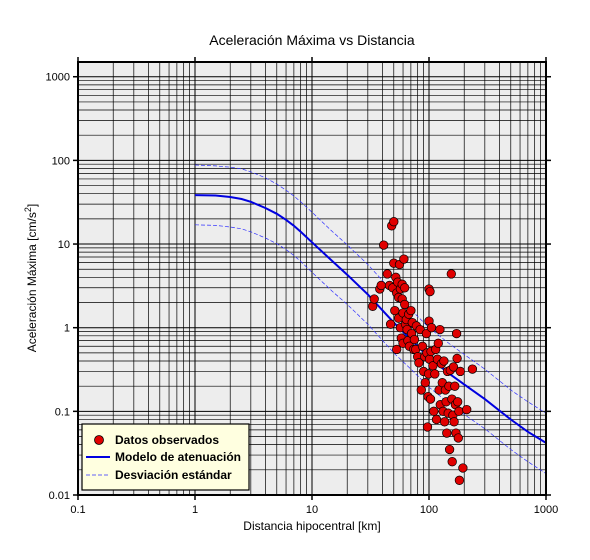 Image resolution: width=590 pixels, height=560 pixels. Describe the element at coordinates (28, 209) in the screenshot. I see `y-axis-label-superscript: 2` at that location.